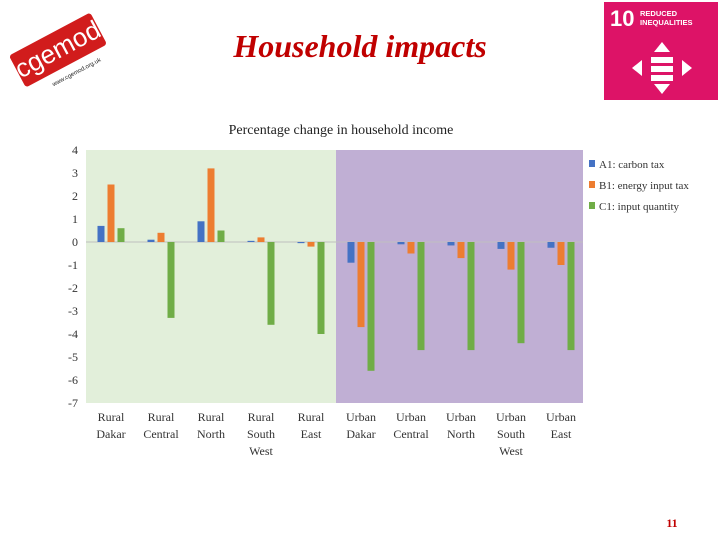 The width and height of the screenshot is (720, 540). Describe the element at coordinates (361, 425) in the screenshot. I see `x-category-label: Urban Dakar` at that location.